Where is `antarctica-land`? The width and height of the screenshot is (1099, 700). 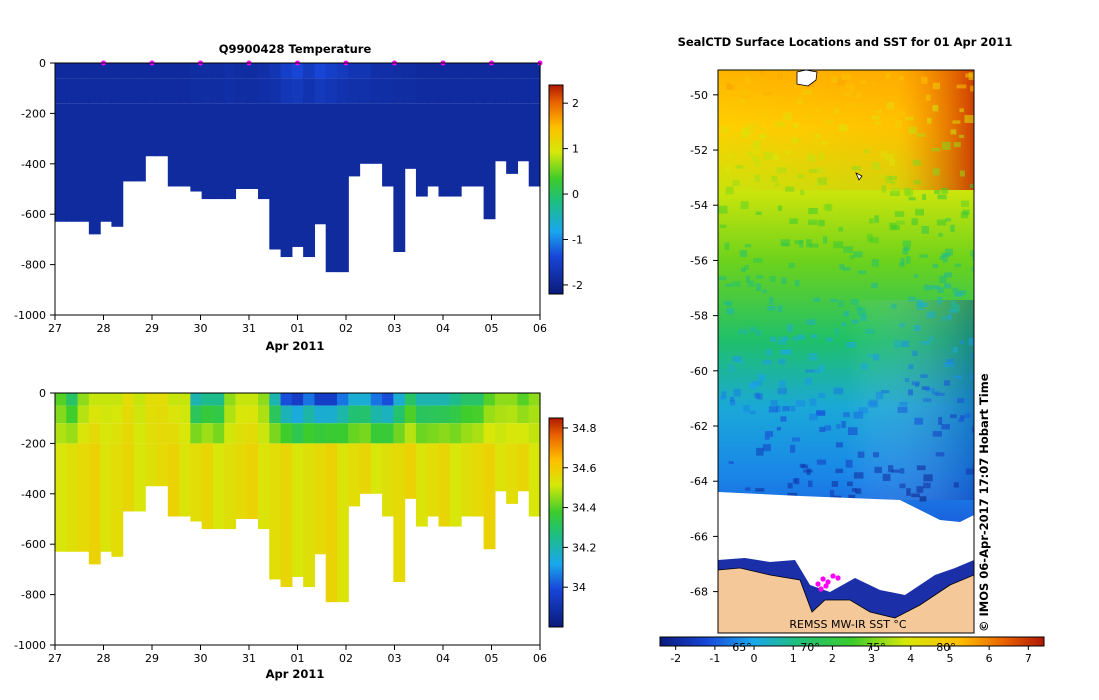
antarctica-land is located at coordinates (846, 600).